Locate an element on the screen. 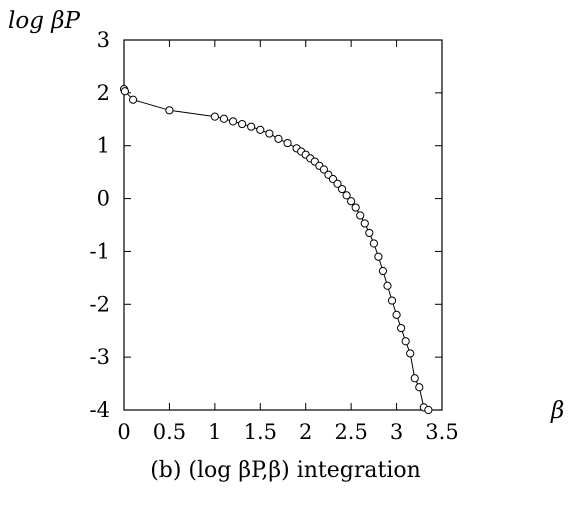 The width and height of the screenshot is (571, 513). y-tick-label: -2 is located at coordinates (100, 304).